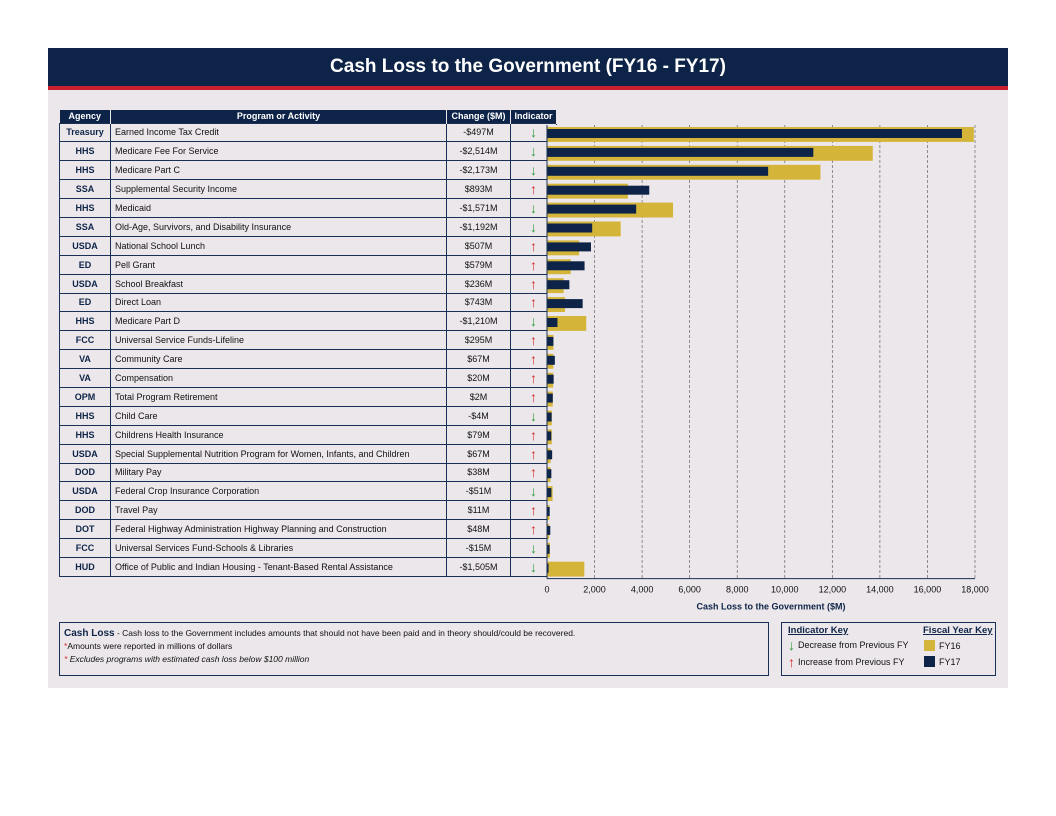  I want to click on x-tick-label: 6,000, so click(689, 590).